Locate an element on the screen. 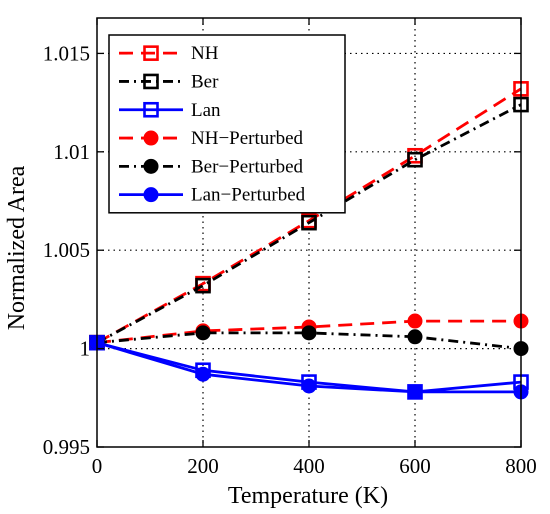 This screenshot has height=514, width=550. legend-entry: Ber−Perturbed is located at coordinates (211, 166).